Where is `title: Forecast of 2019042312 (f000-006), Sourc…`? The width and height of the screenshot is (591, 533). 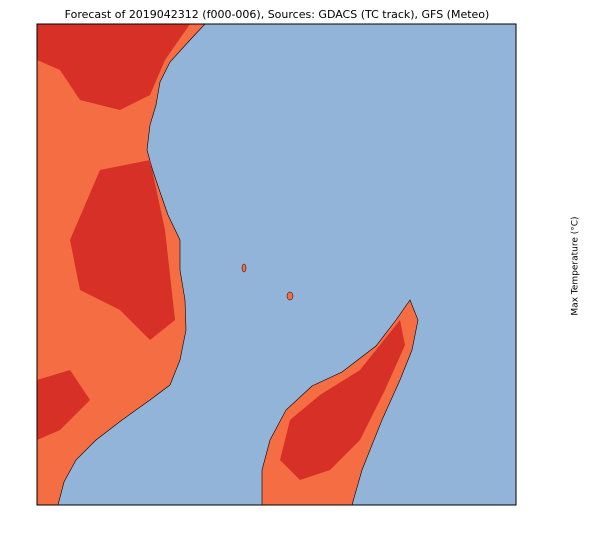
title: Forecast of 2019042312 (f000-006), Sourc… is located at coordinates (277, 14).